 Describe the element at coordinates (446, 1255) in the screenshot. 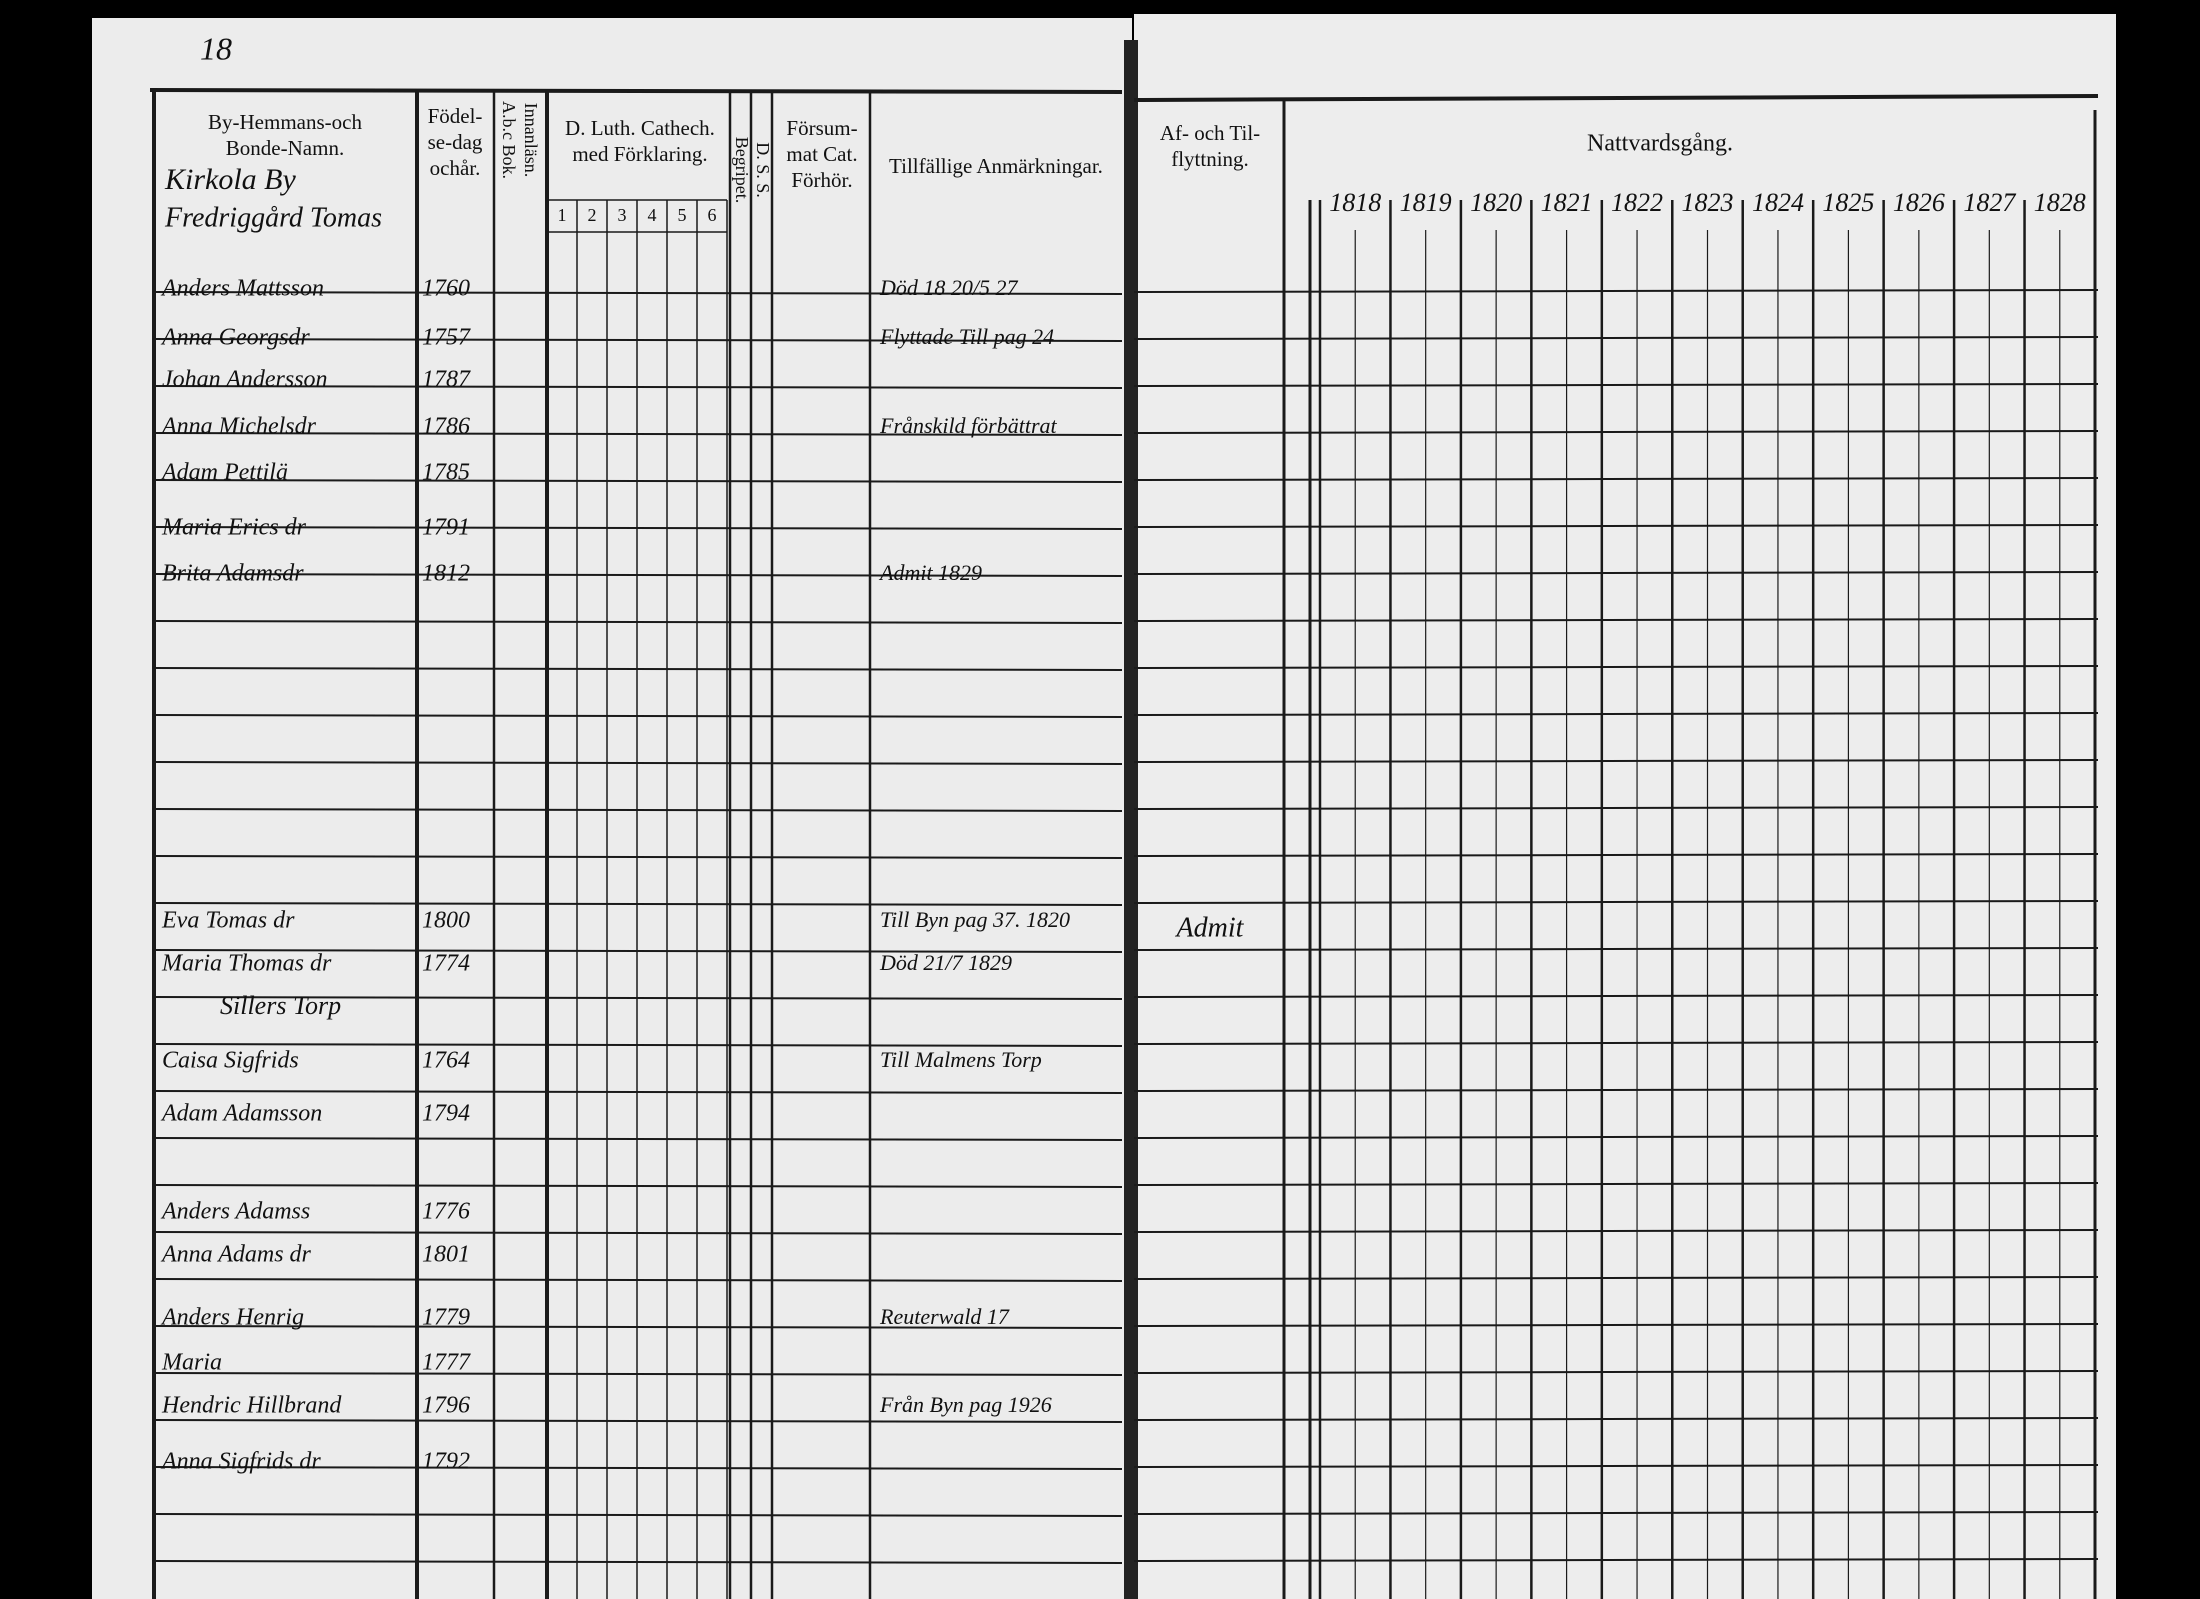

I see `birth-year: 1801` at that location.